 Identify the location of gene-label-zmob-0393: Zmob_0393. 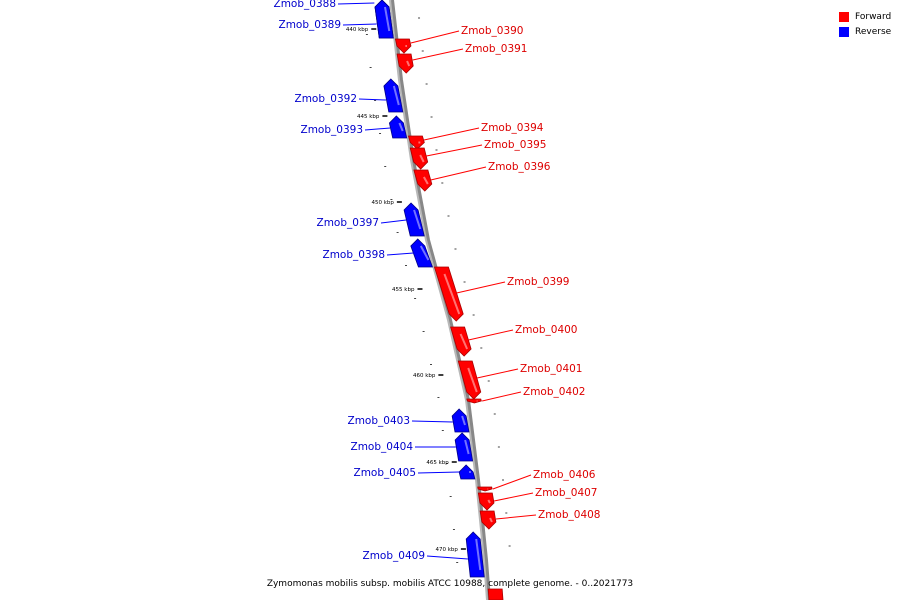
(332, 130).